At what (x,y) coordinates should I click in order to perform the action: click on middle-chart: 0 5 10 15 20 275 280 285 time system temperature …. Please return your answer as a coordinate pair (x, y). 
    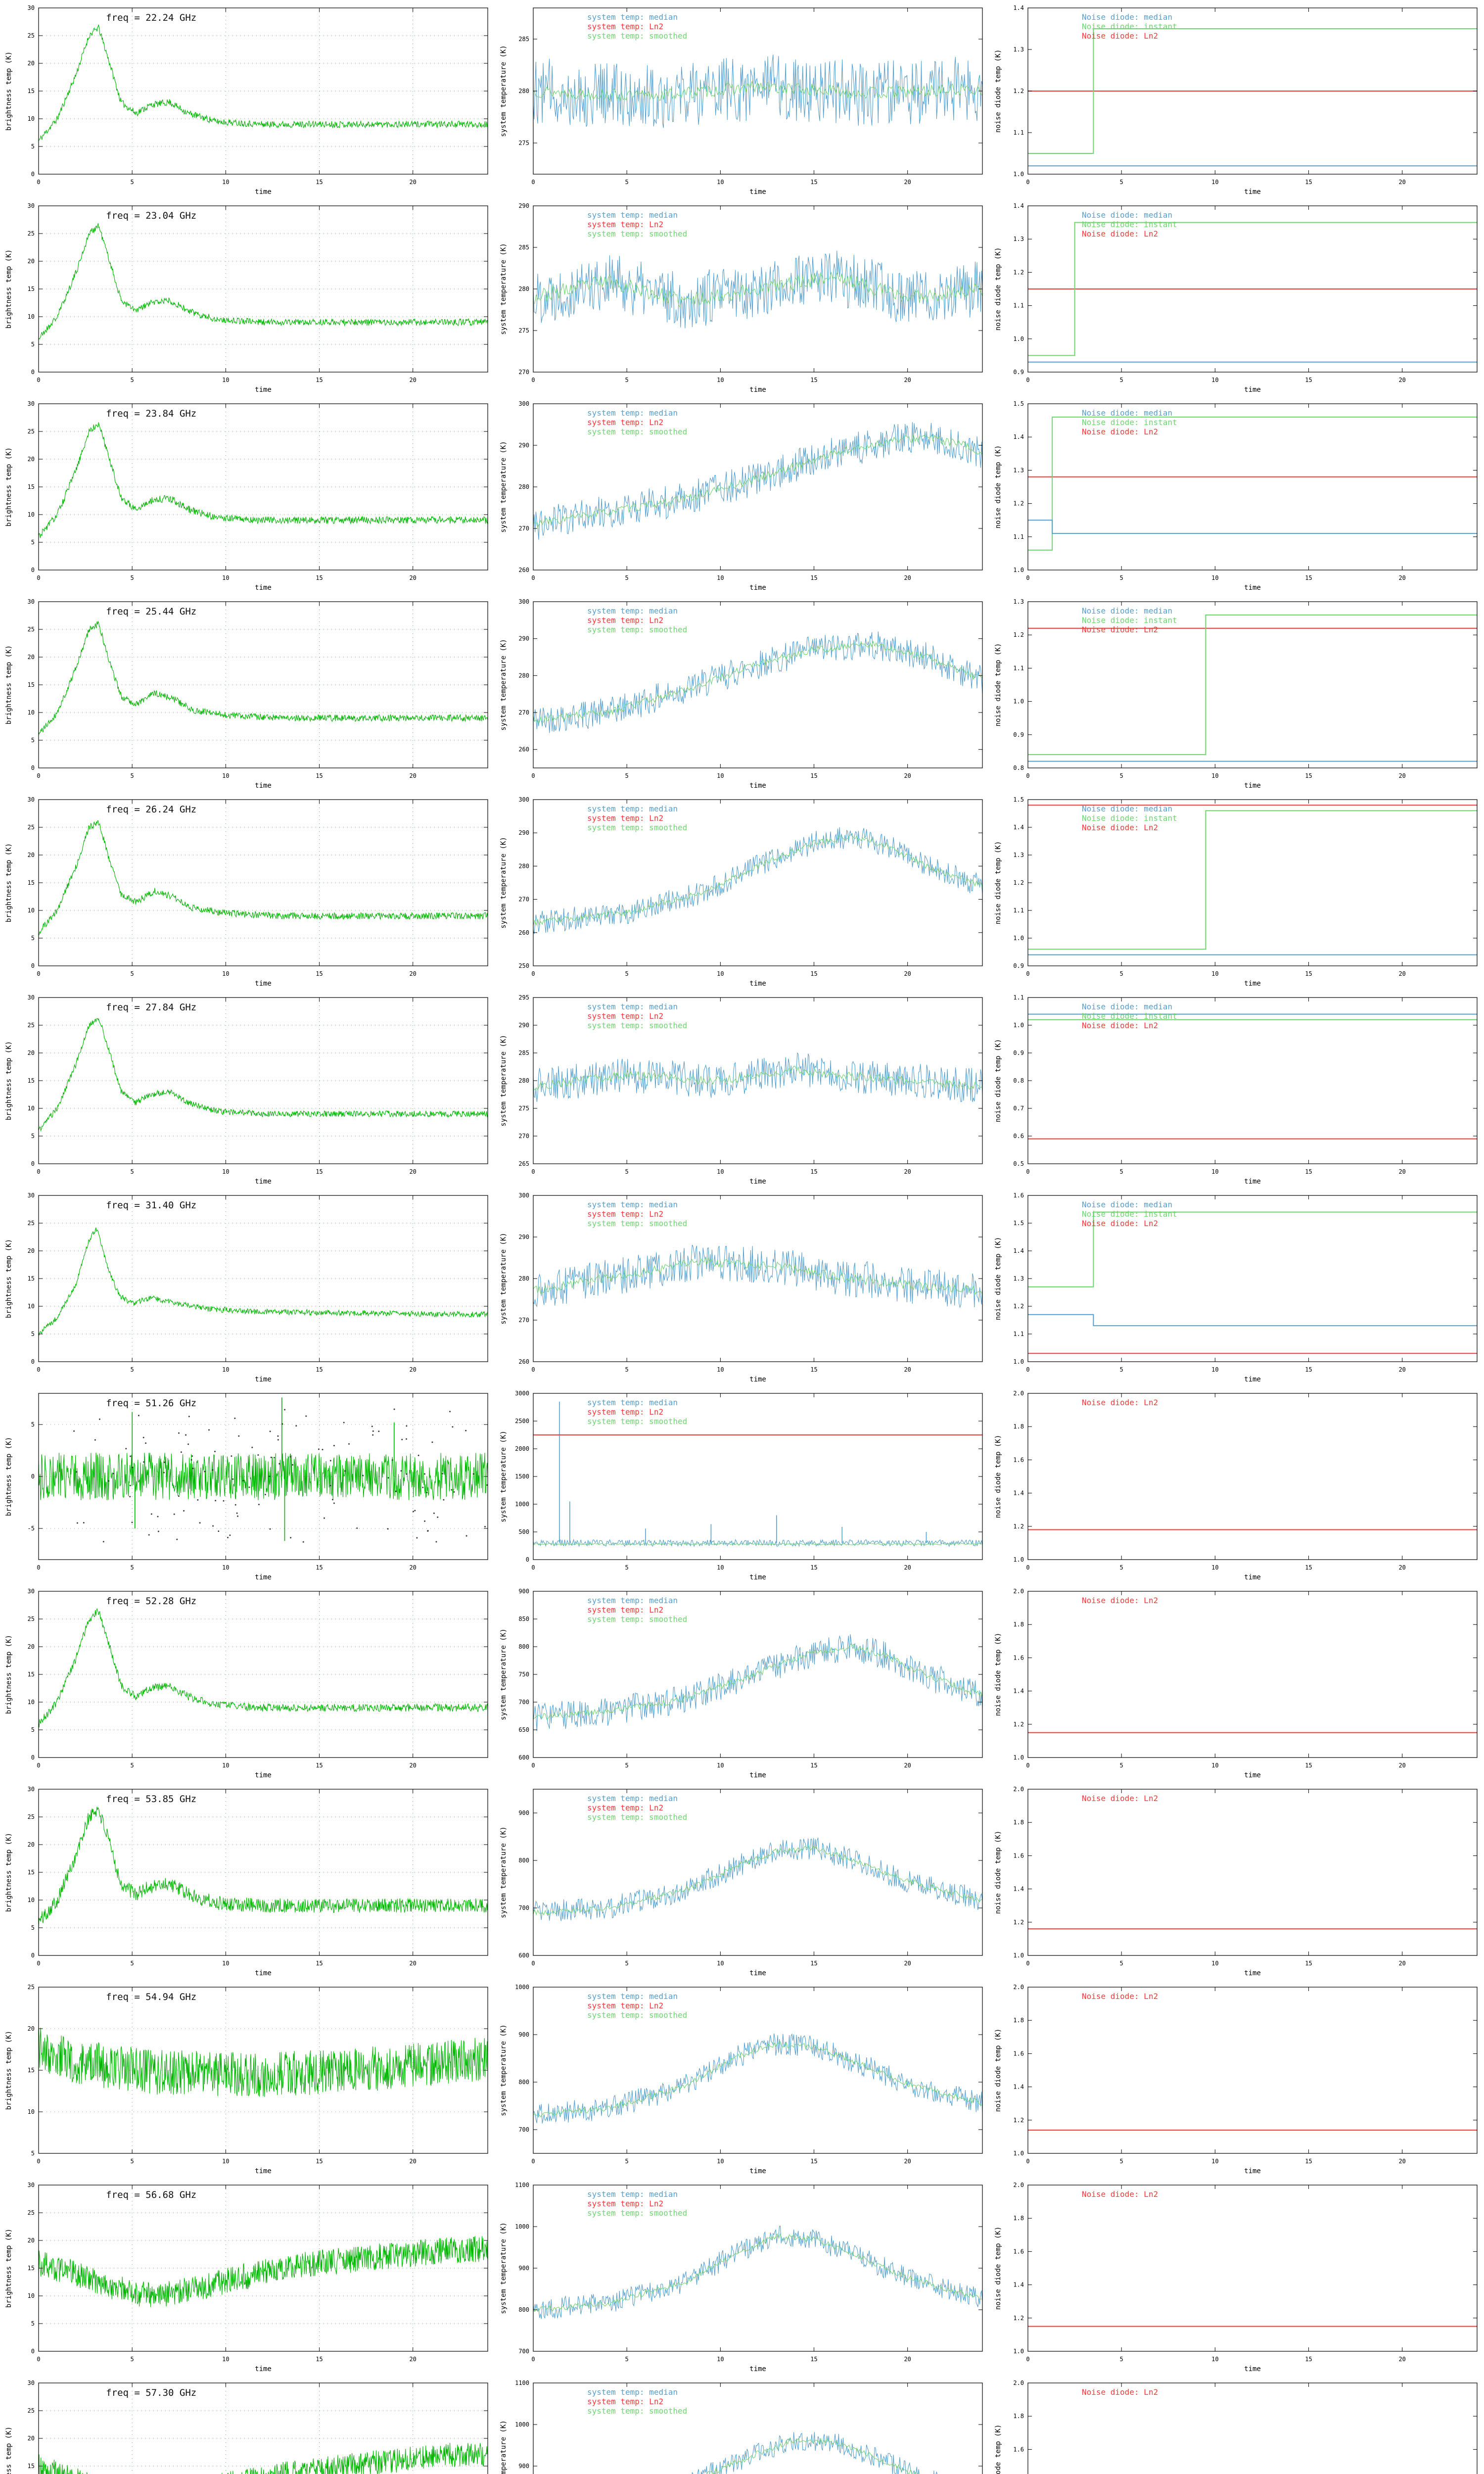
    Looking at the image, I should click on (741, 102).